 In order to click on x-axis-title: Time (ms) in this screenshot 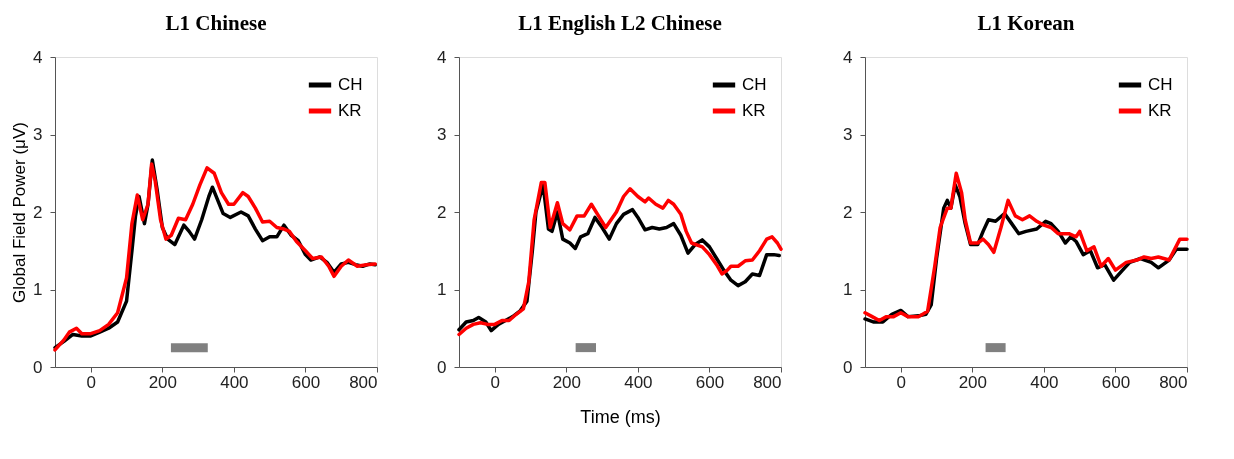, I will do `click(620, 416)`.